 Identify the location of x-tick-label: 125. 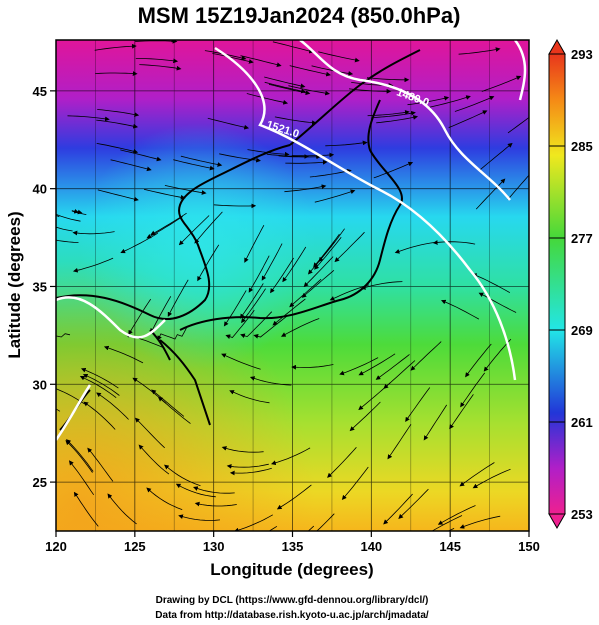
(135, 546).